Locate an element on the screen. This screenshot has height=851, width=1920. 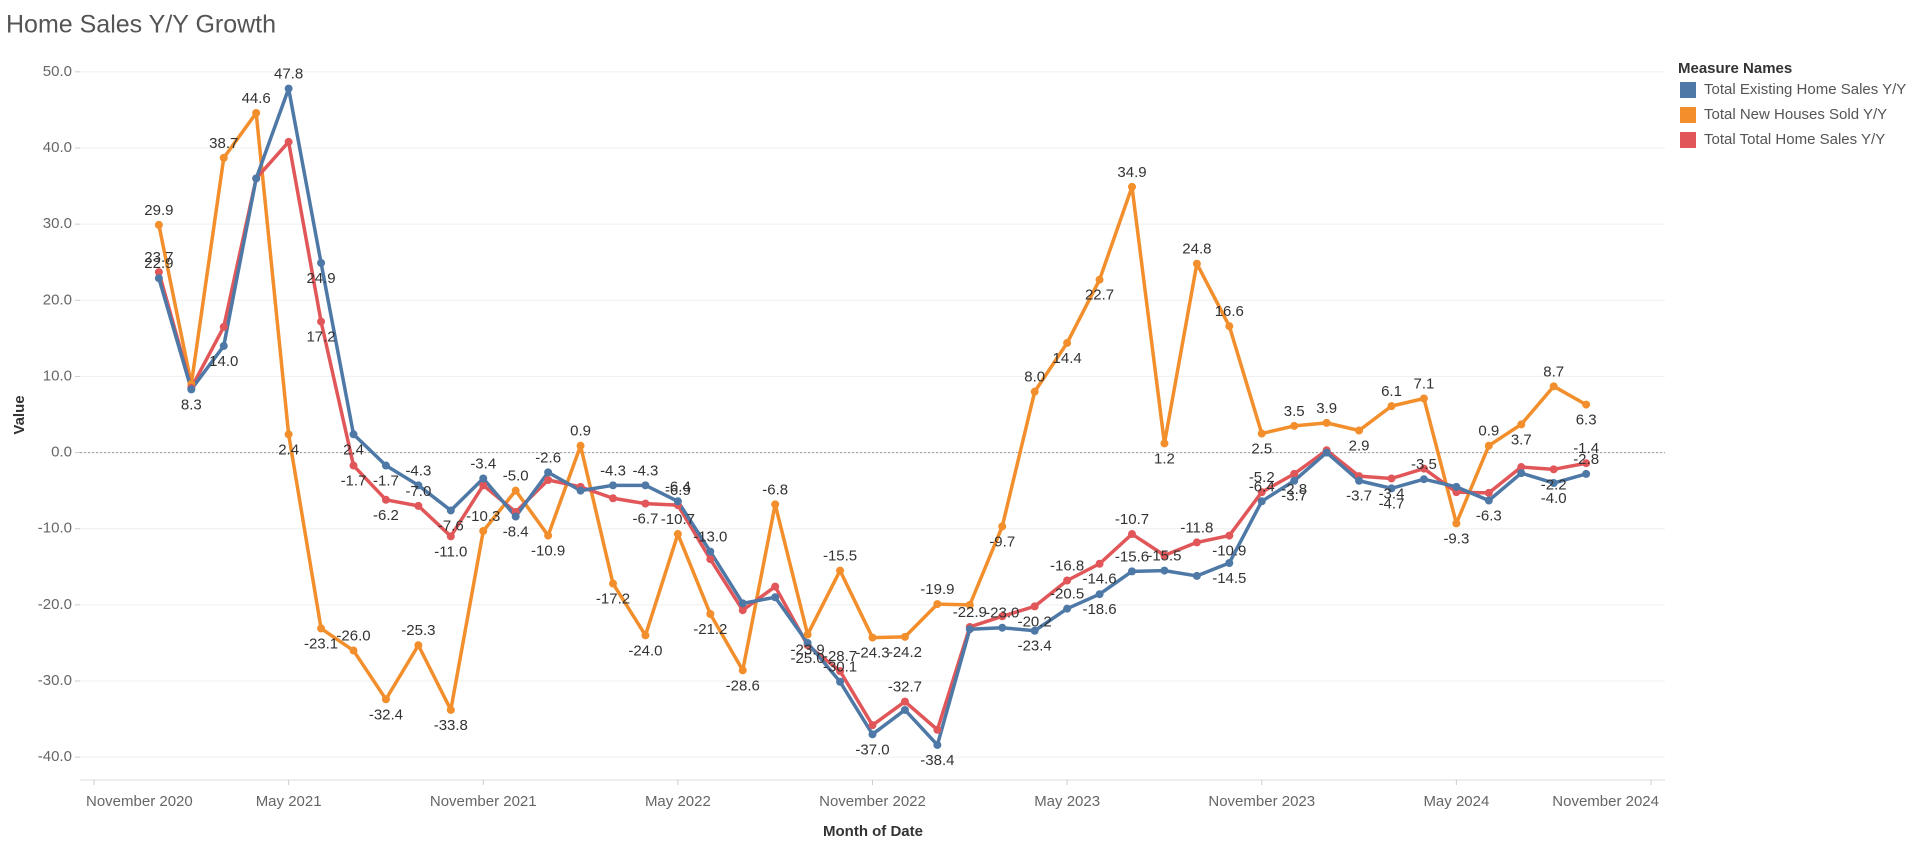
data-label: -33.8 is located at coordinates (451, 725).